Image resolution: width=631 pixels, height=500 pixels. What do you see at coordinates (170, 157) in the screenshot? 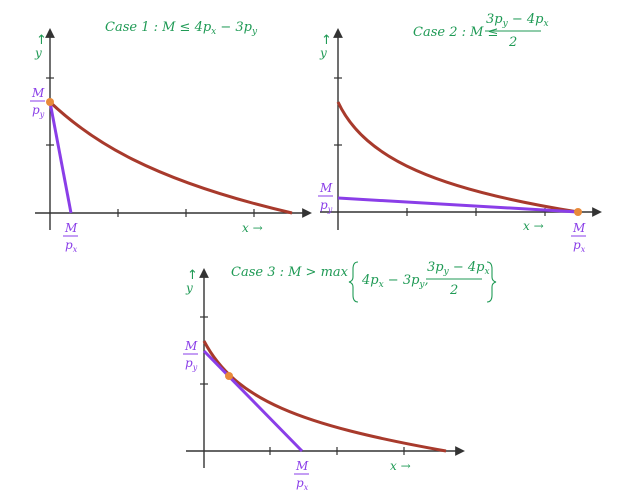
I see `case1-indifference-curve` at bounding box center [170, 157].